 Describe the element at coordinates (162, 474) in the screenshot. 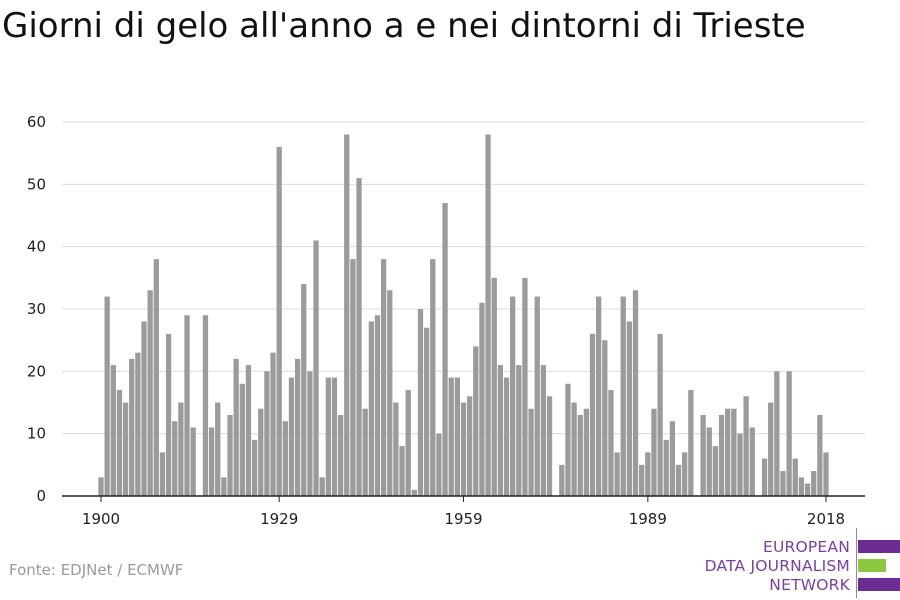

I see `bar-1910` at that location.